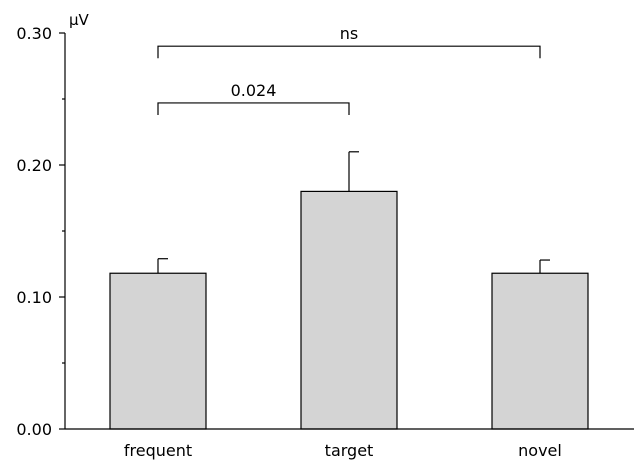 Image resolution: width=634 pixels, height=465 pixels. I want to click on significance-annotations: 0.024 ns, so click(349, 69).